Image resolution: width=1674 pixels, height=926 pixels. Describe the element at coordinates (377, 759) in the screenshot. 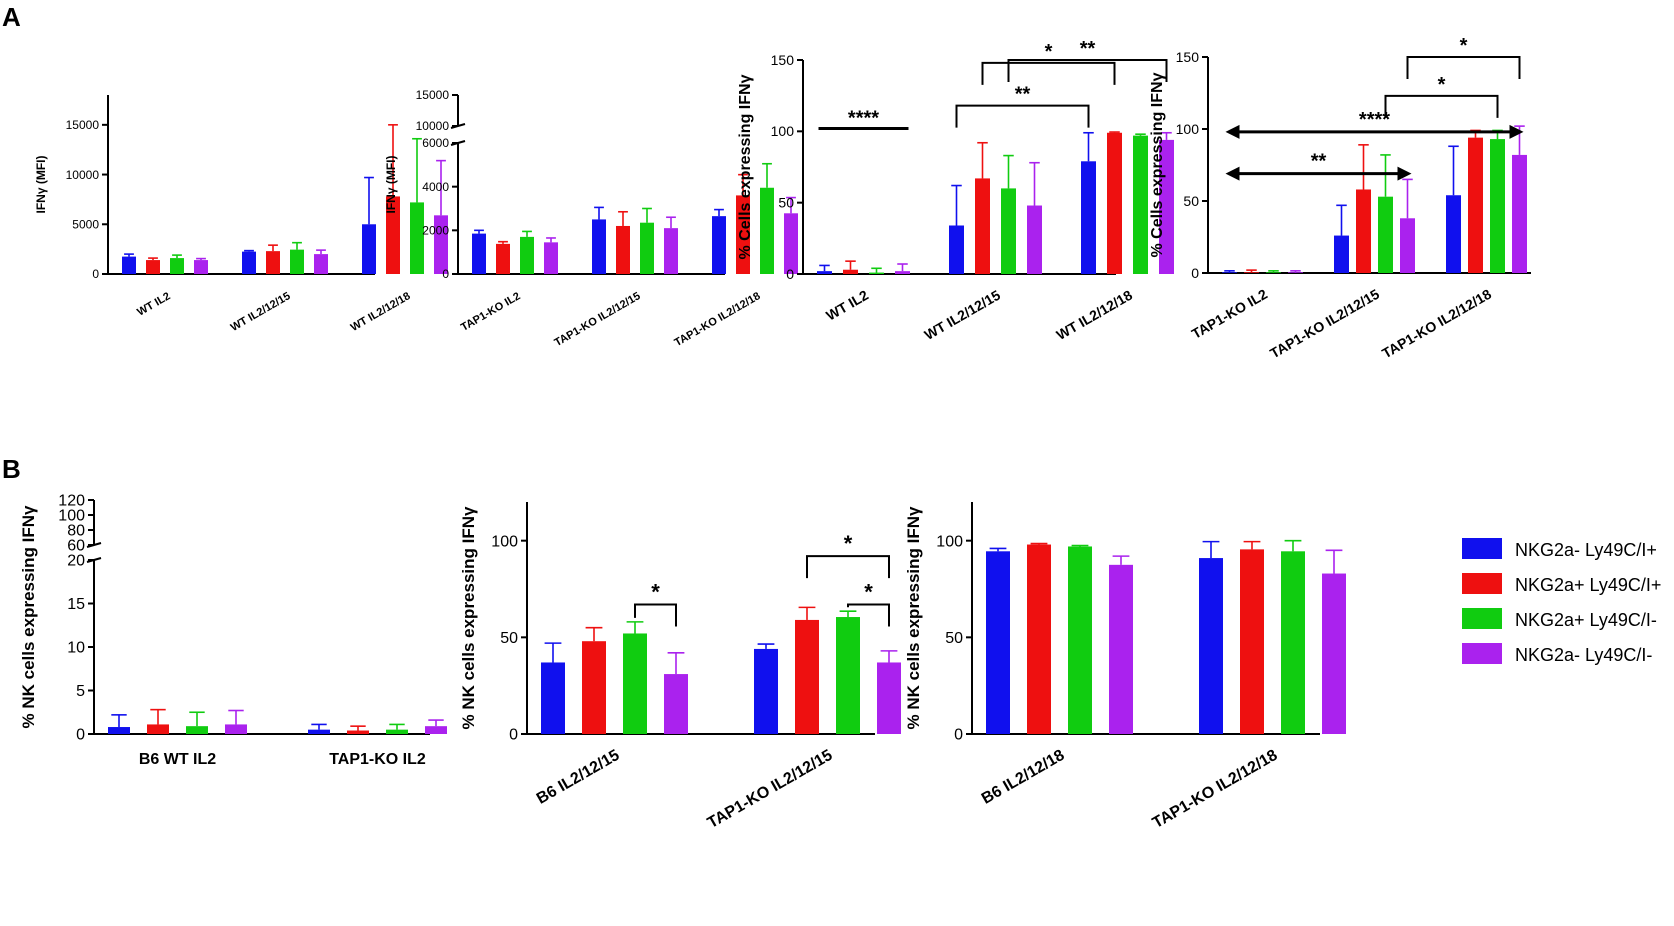

I see `category-label: TAP1-KO IL2` at that location.